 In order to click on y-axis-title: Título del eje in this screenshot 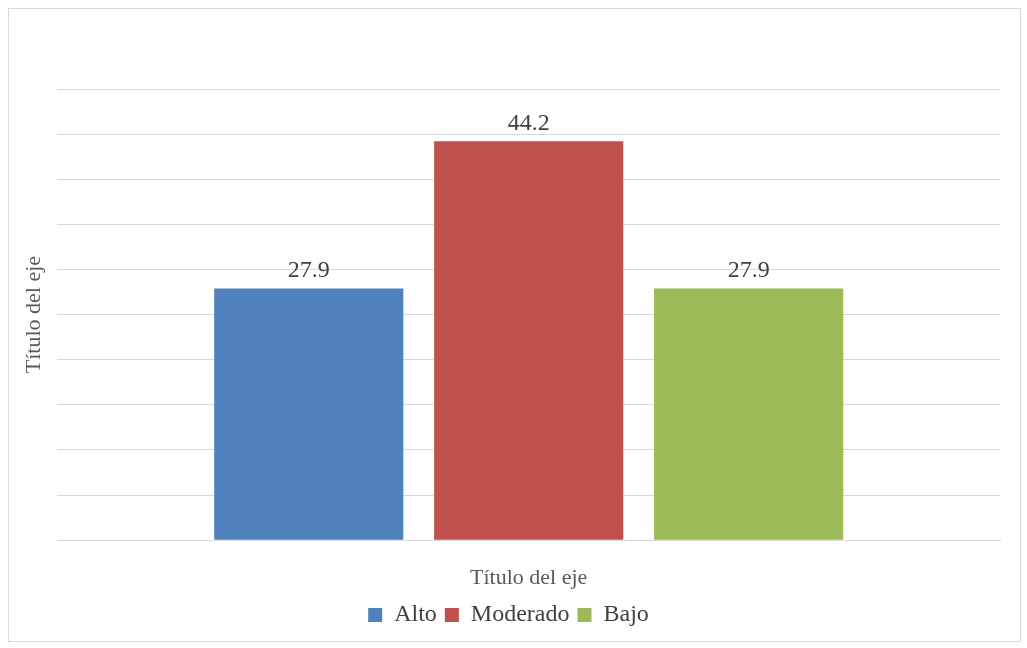, I will do `click(32, 314)`.